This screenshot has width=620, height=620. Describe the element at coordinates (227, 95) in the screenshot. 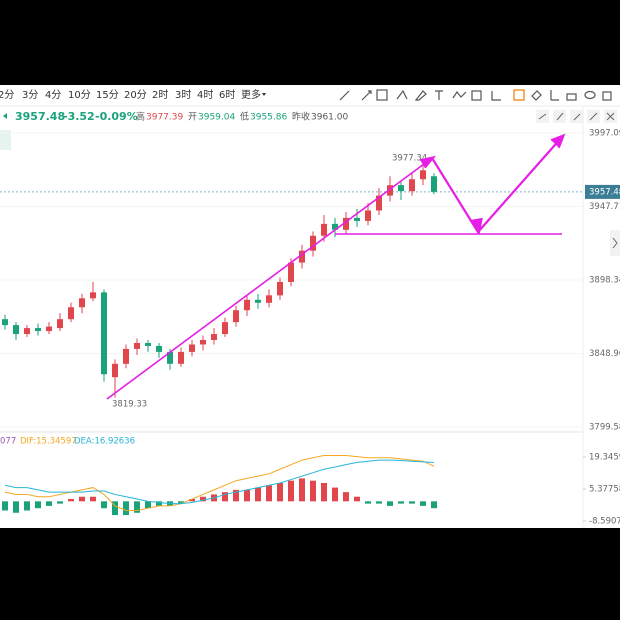

I see `interval-button: 6时` at that location.